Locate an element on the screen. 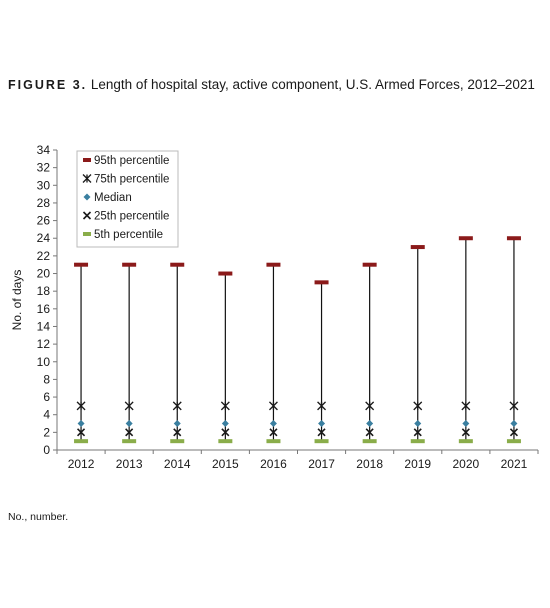 This screenshot has width=550, height=608. y-tick-label: 10 is located at coordinates (44, 362).